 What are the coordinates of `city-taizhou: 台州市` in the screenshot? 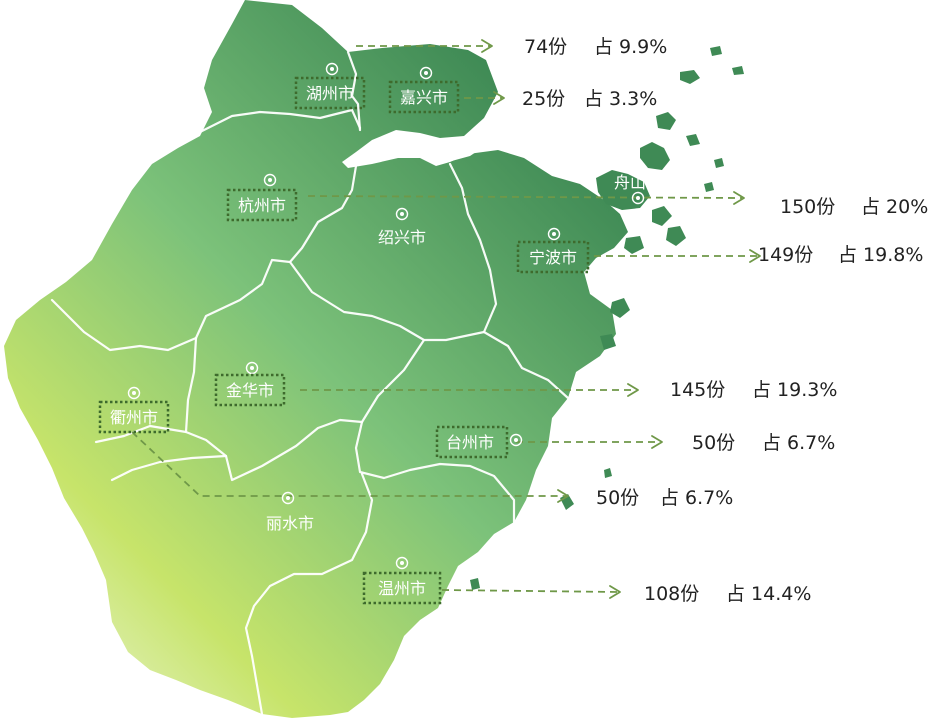 It's located at (479, 442).